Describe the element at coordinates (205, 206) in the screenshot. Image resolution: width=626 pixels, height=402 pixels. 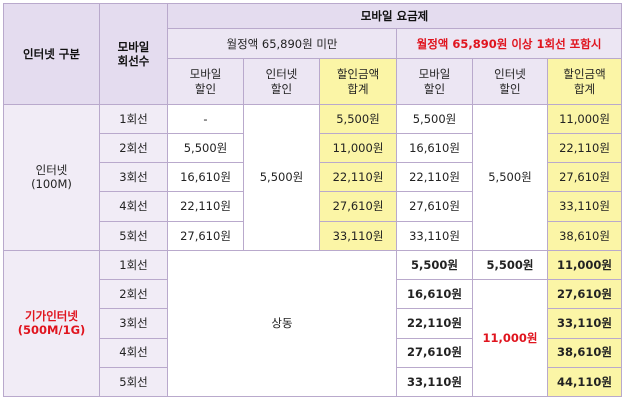
I see `mobile-discount-under-cell: 22,110원` at that location.